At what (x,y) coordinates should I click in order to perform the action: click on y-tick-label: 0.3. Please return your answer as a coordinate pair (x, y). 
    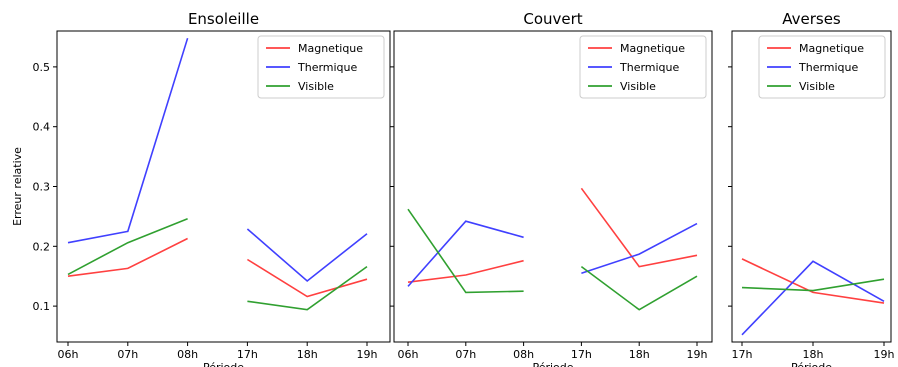
    Looking at the image, I should click on (42, 187).